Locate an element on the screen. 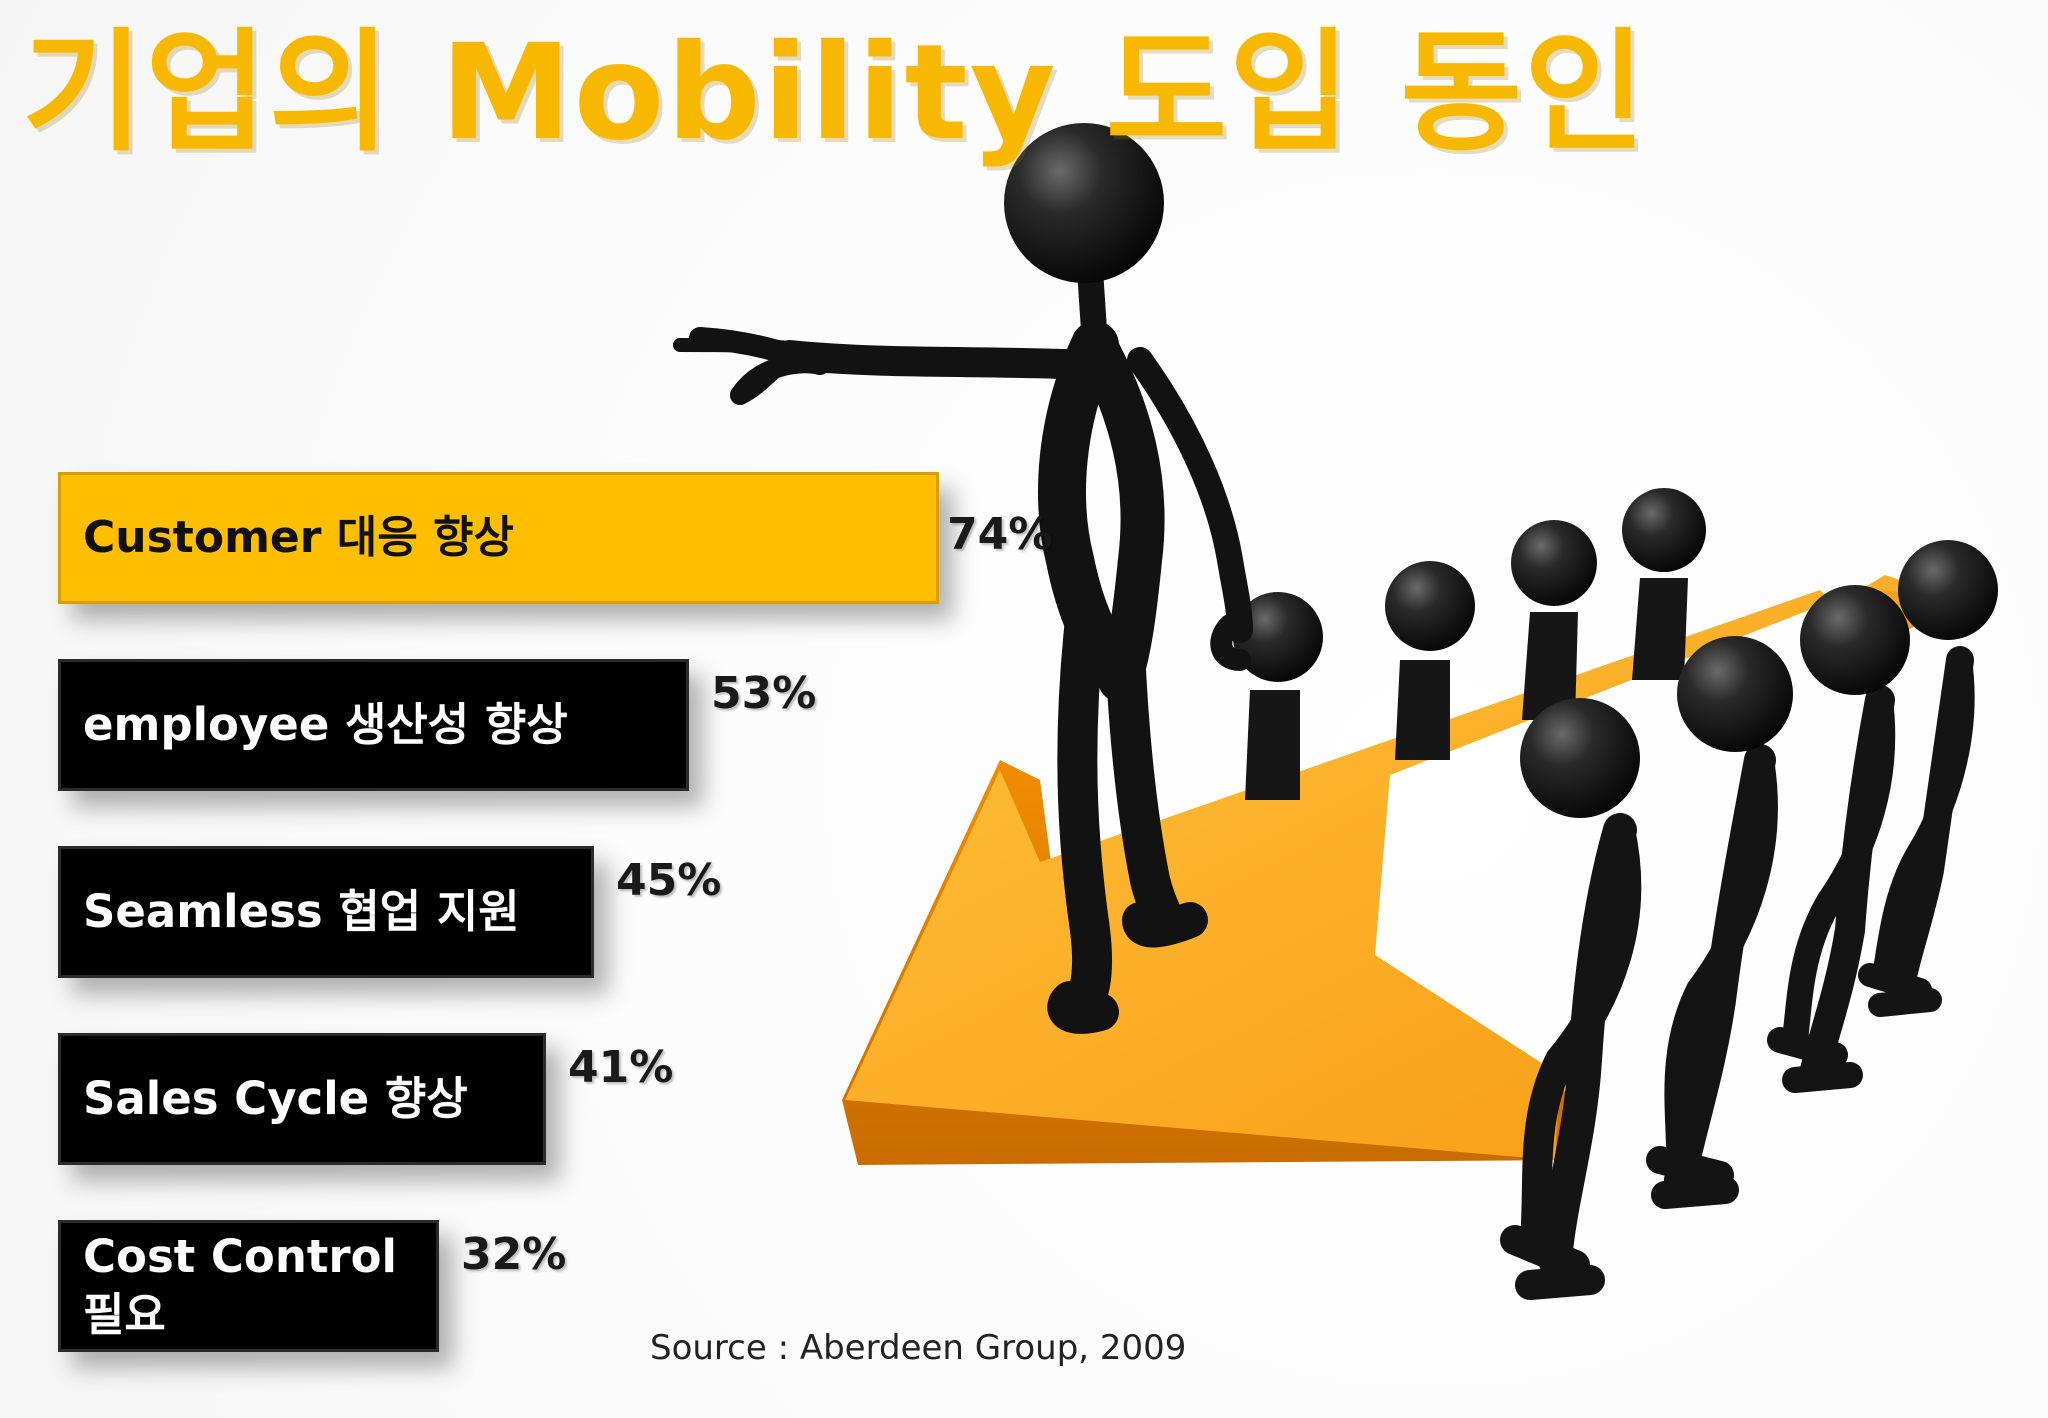  source-note: Source : Aberdeen Group, 2009 is located at coordinates (918, 1348).